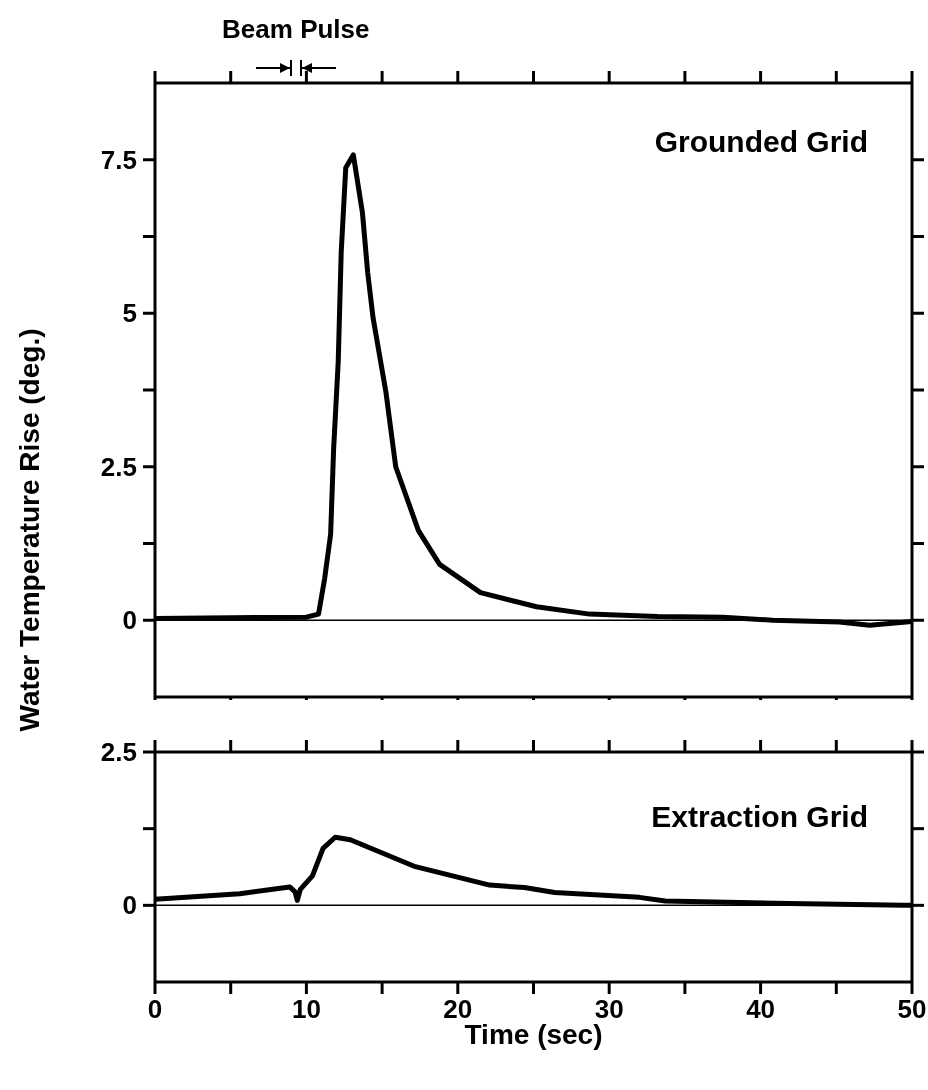 This screenshot has width=928, height=1090. I want to click on x-tick-label: 50, so click(912, 1009).